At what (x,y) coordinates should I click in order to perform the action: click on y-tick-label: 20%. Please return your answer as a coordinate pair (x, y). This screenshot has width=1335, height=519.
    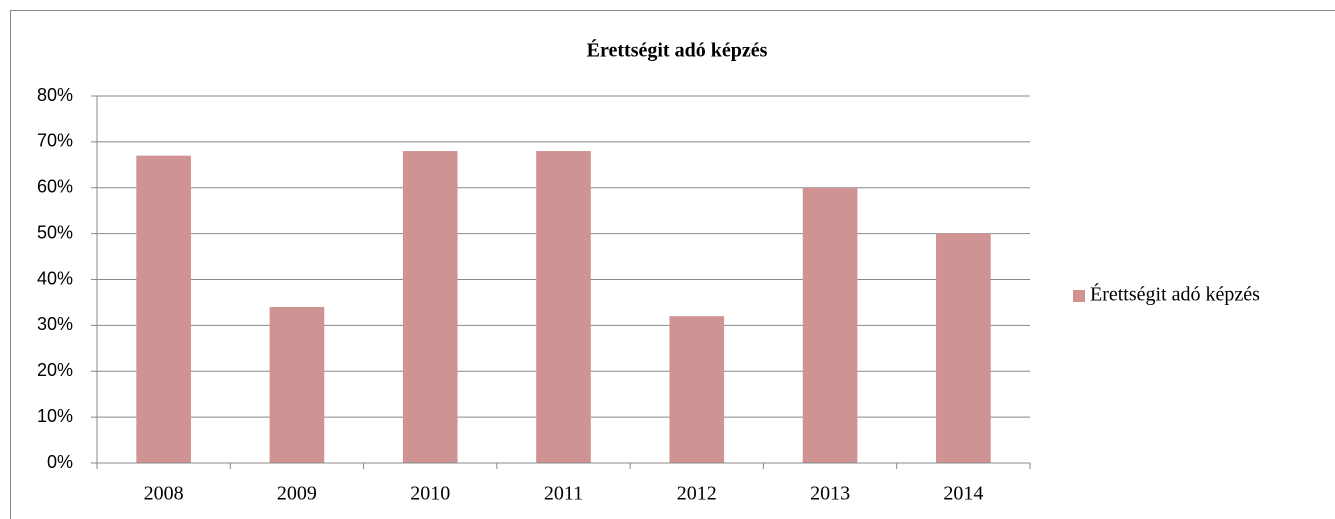
    Looking at the image, I should click on (55, 370).